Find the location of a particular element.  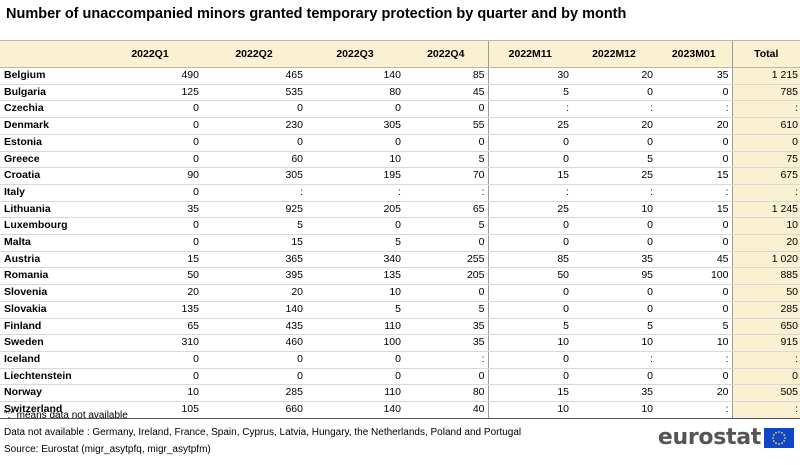

country-cell: Luxembourg is located at coordinates (49, 226).